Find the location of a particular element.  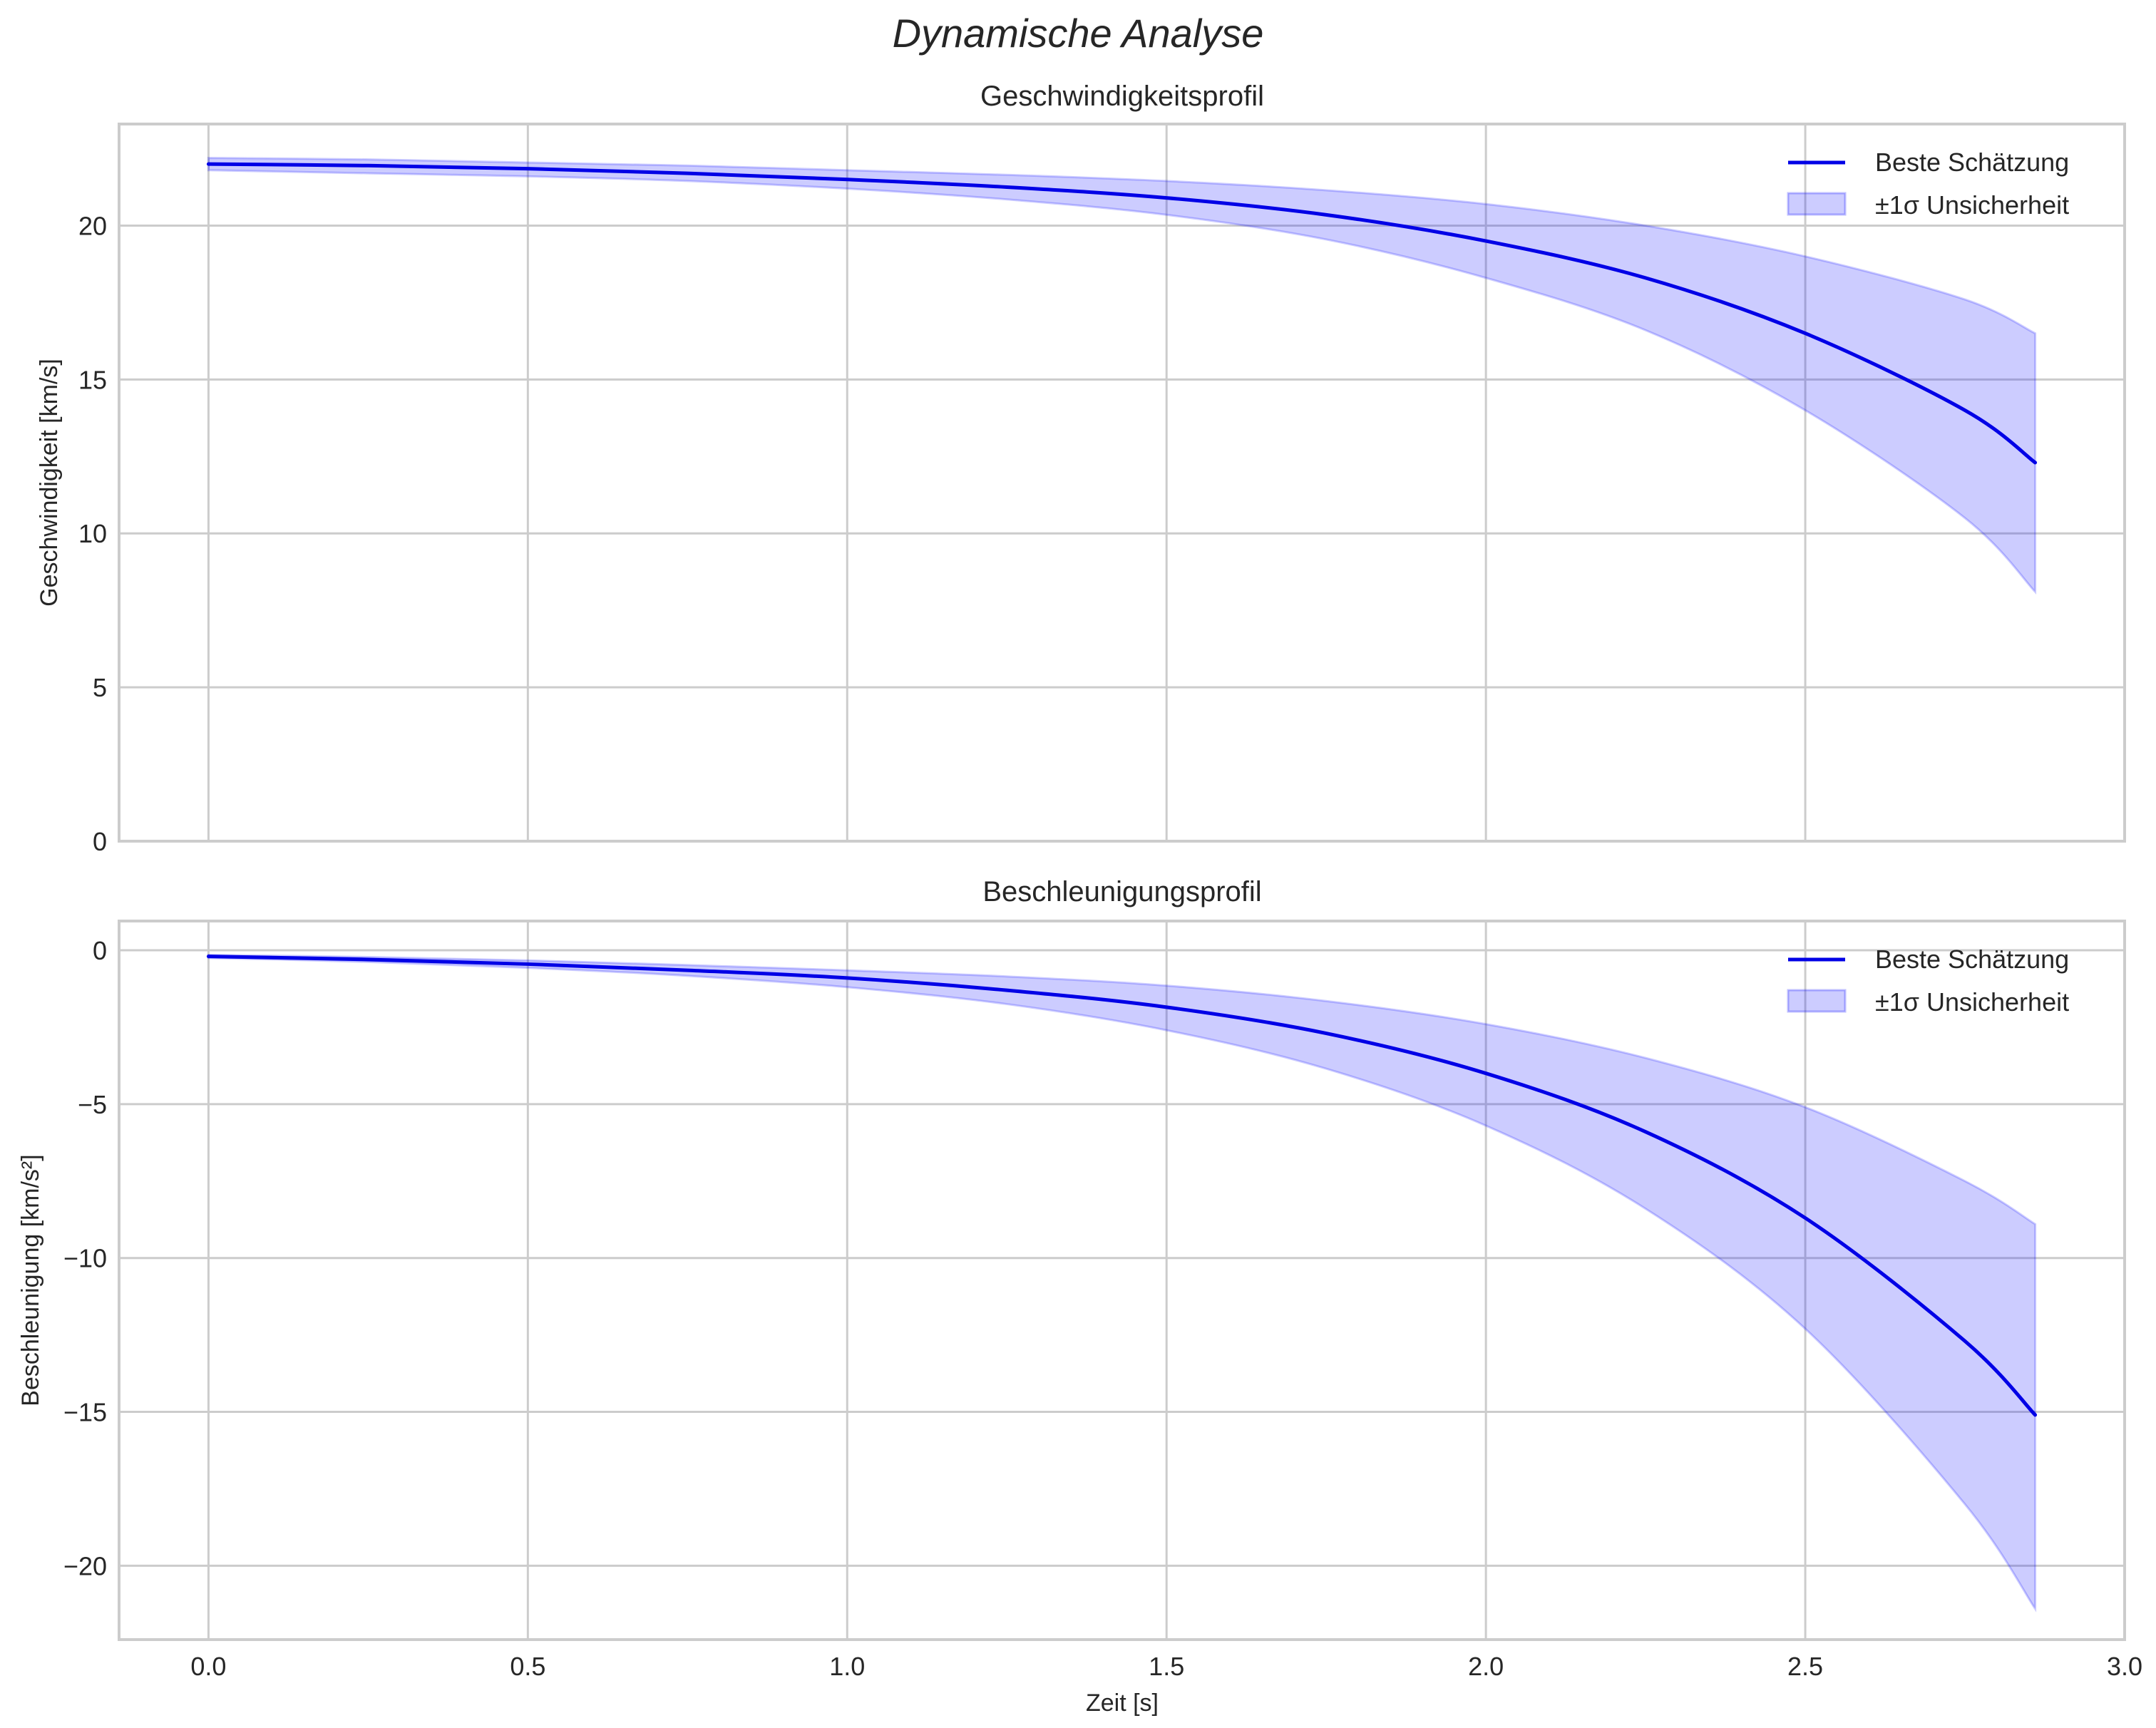

acceleration-chart-title: Beschleunigungsprofil is located at coordinates (1121, 891).